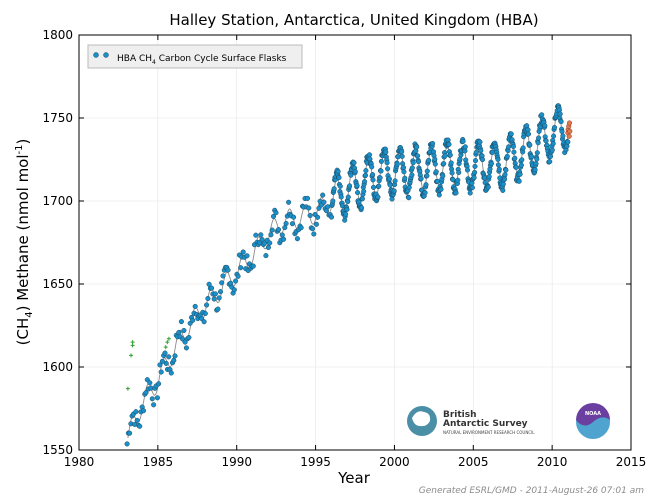 This screenshot has height=500, width=650. I want to click on noaa-text: NOAA, so click(593, 414).